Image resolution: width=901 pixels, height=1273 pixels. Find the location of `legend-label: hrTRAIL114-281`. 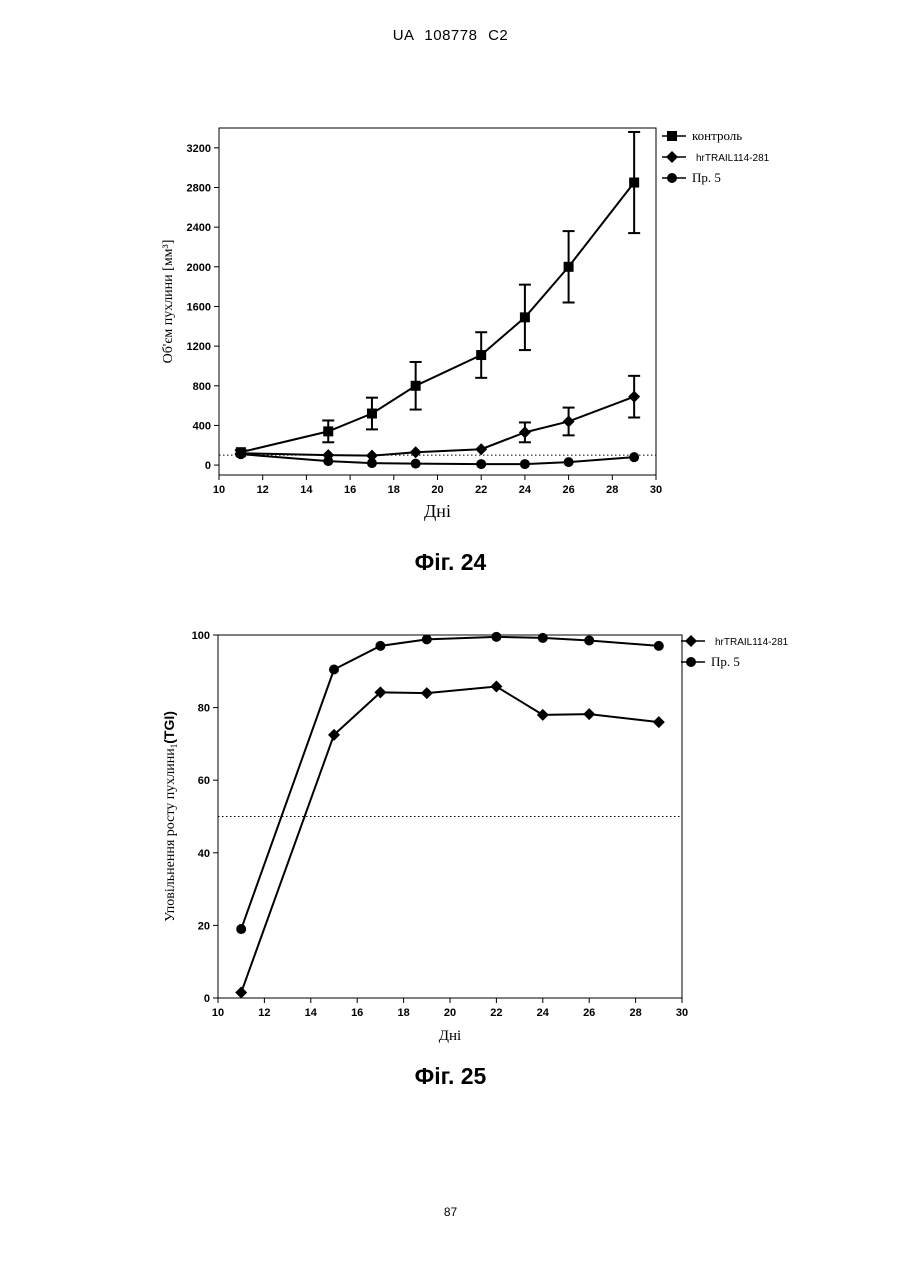

legend-label: hrTRAIL114-281 is located at coordinates (752, 642).